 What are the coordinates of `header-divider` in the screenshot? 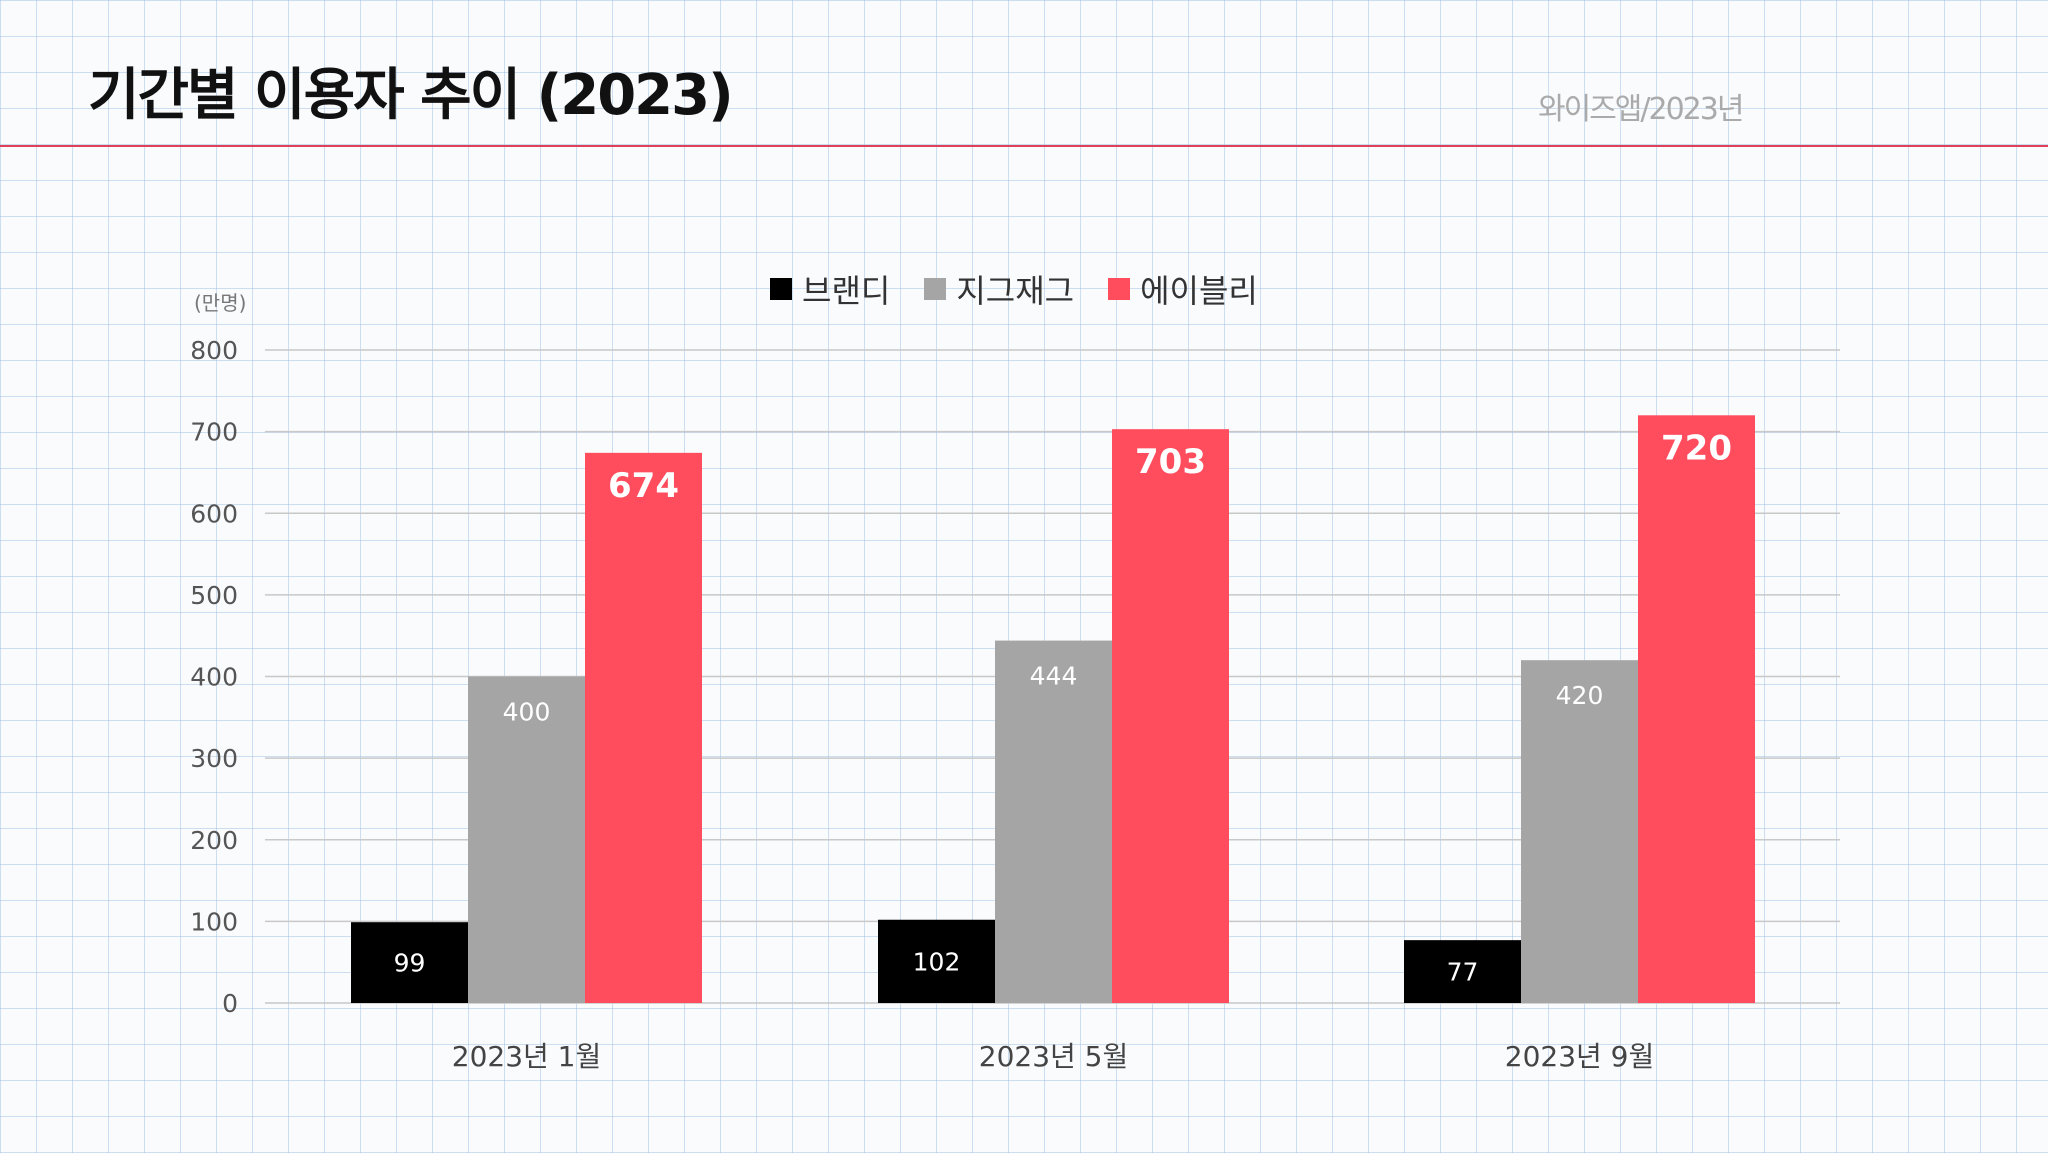 It's located at (1024, 146).